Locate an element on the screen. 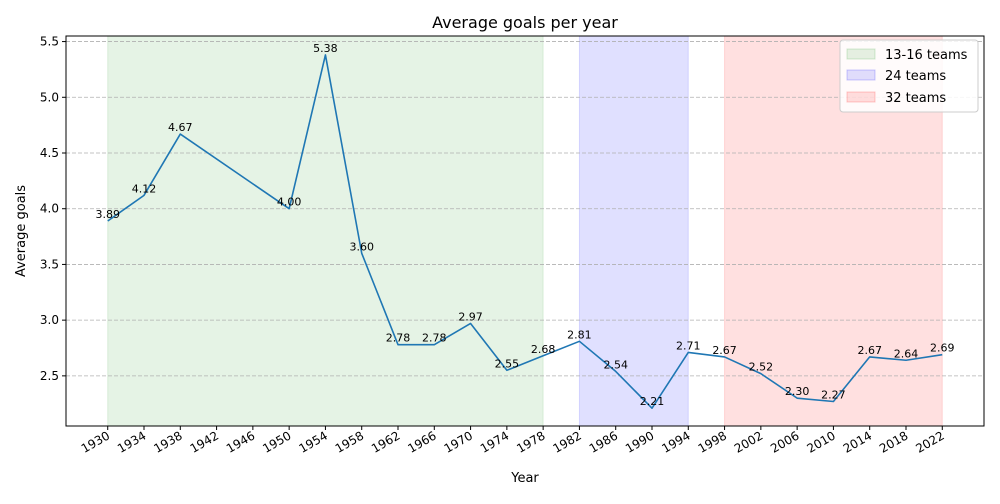 This screenshot has height=504, width=1000. legend-swatch-13-16-teams is located at coordinates (861, 54).